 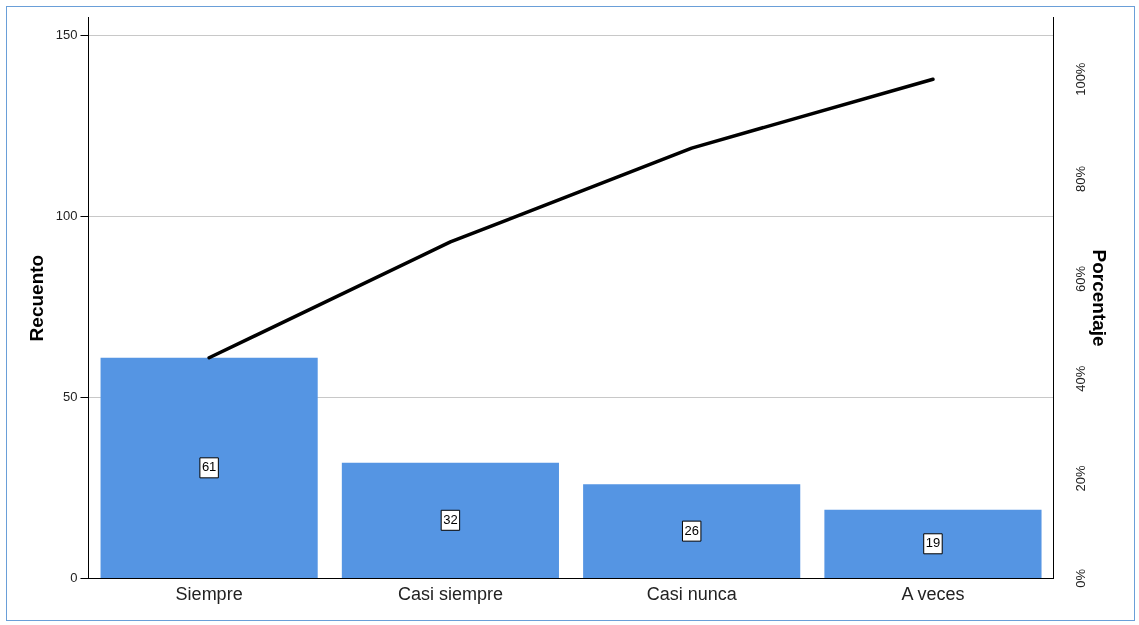 I want to click on data-label: 19, so click(x=933, y=543).